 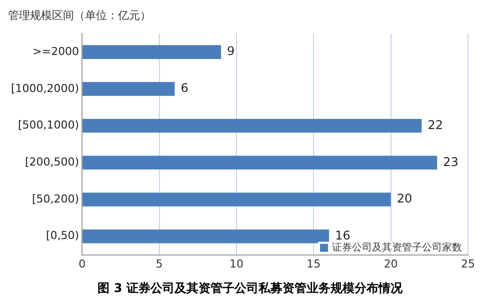 I want to click on x-tick-label: 15, so click(x=313, y=263).